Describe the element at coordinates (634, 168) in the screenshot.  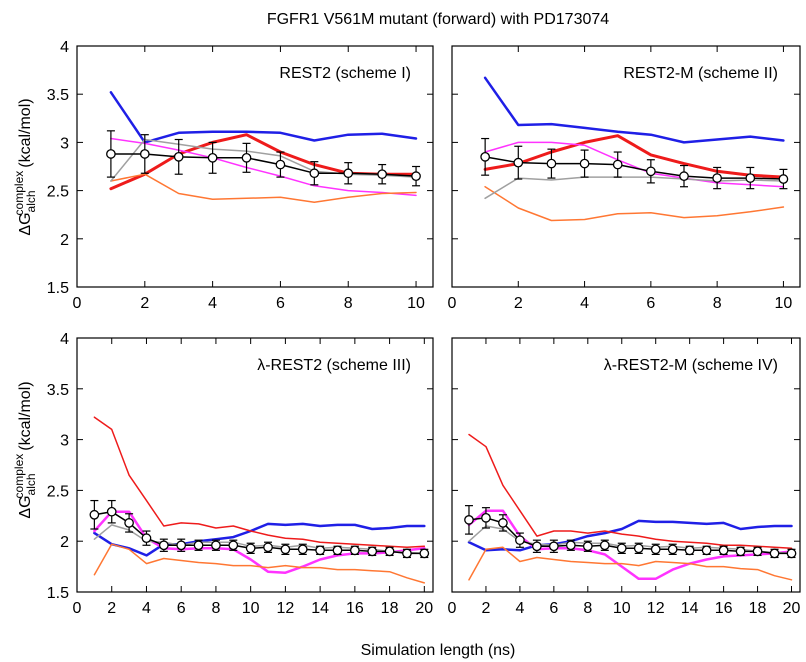
I see `series-line-black` at that location.